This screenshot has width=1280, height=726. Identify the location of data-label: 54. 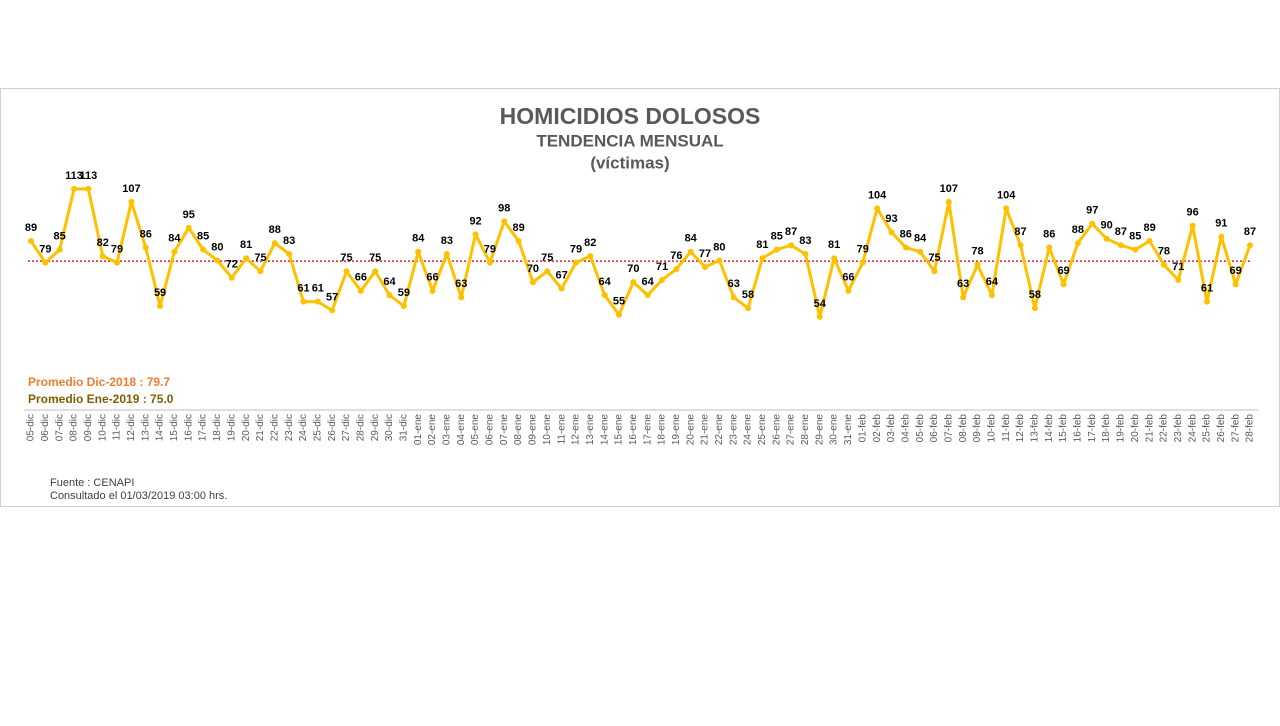
(820, 304).